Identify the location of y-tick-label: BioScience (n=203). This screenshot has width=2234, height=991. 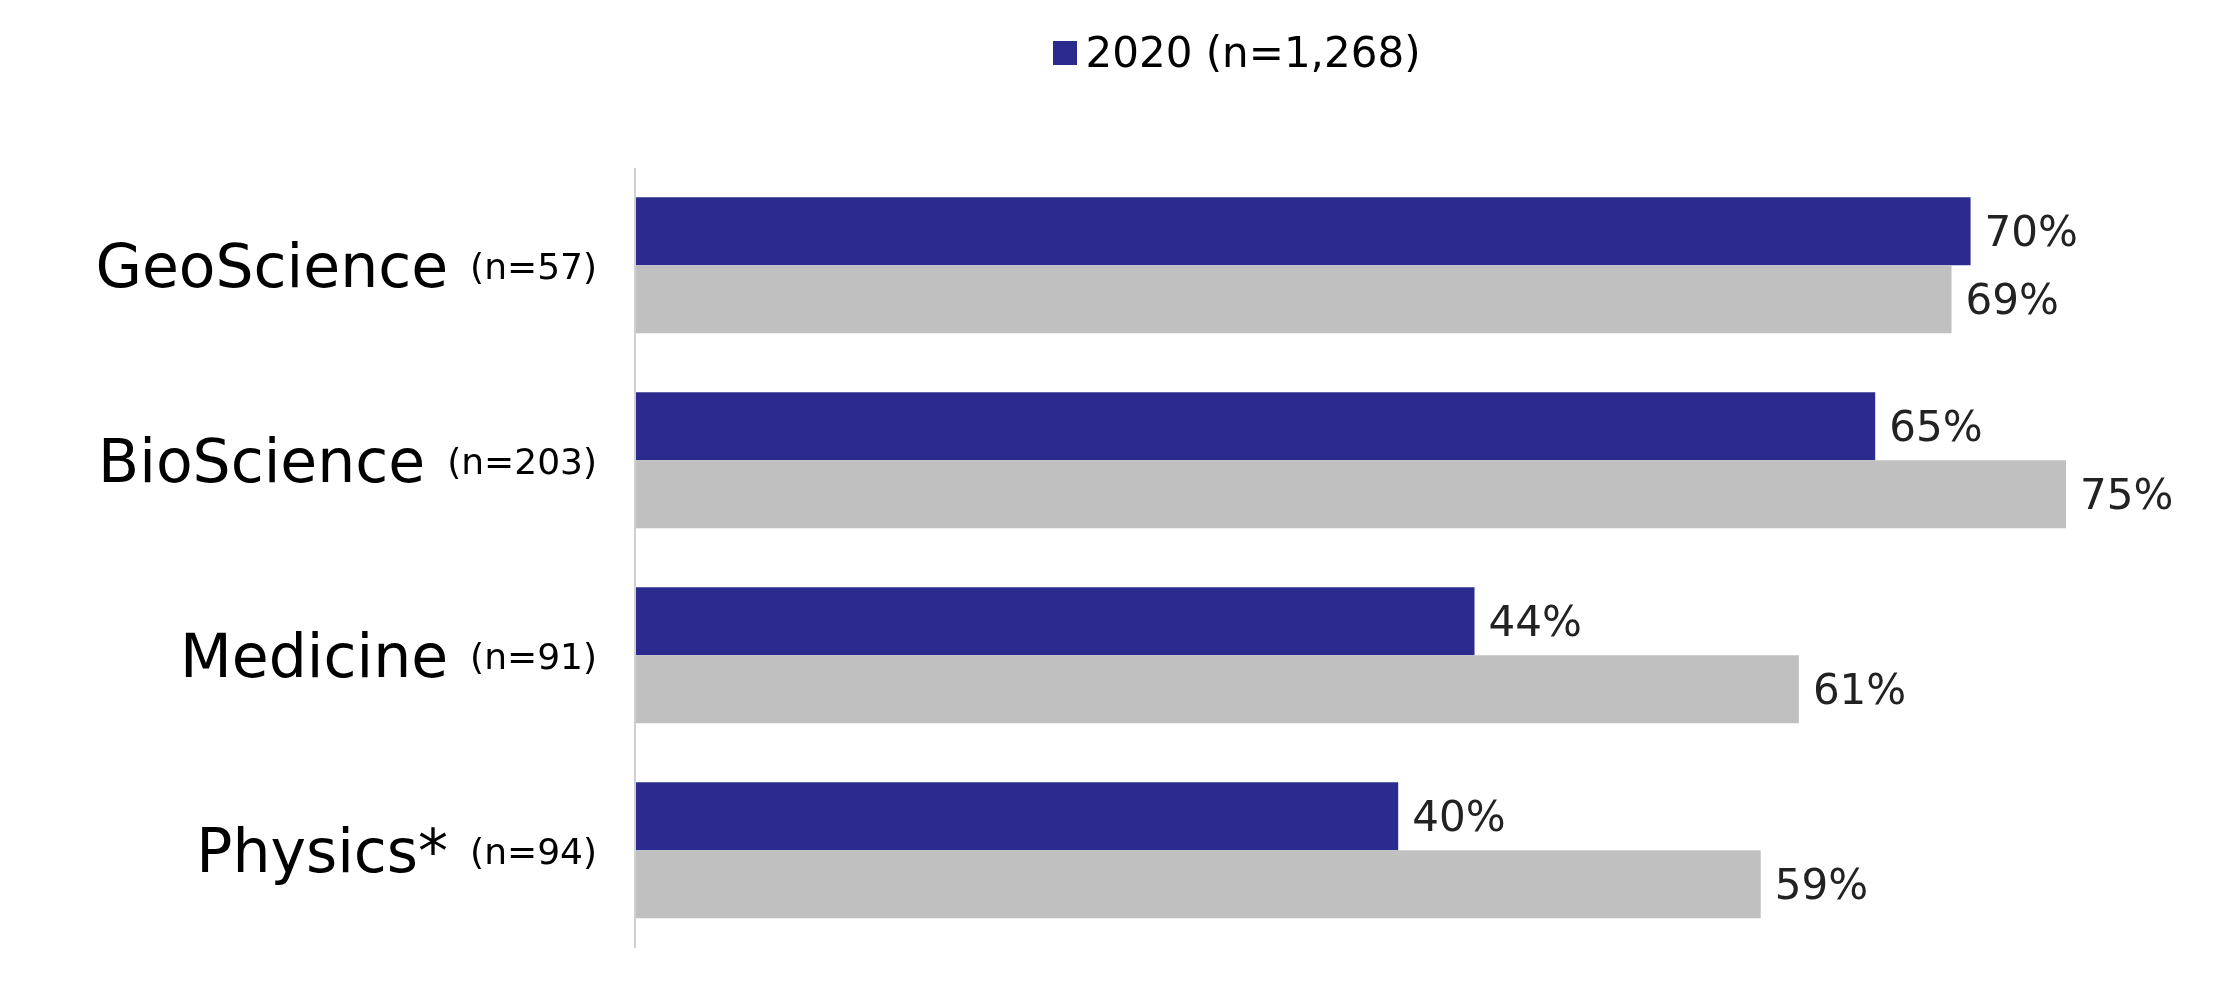
(347, 460).